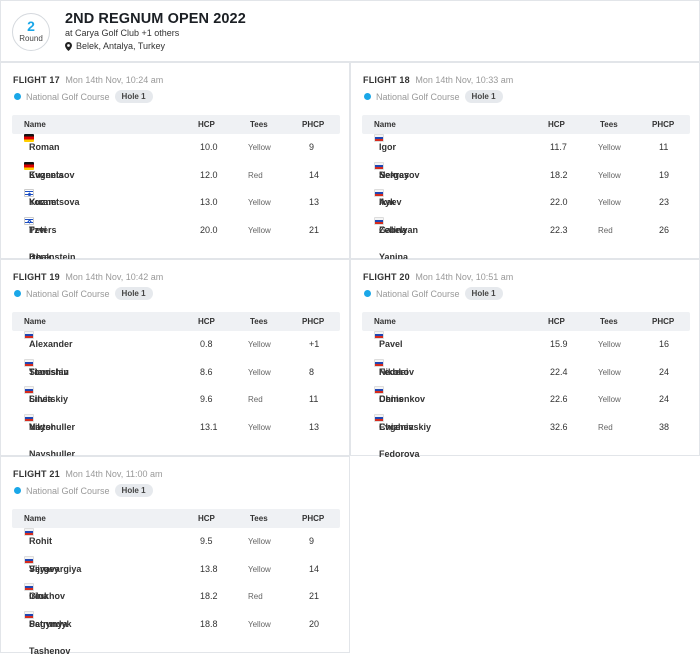  What do you see at coordinates (55, 555) in the screenshot?
I see `player-name: Rohit Vijyavargiya` at bounding box center [55, 555].